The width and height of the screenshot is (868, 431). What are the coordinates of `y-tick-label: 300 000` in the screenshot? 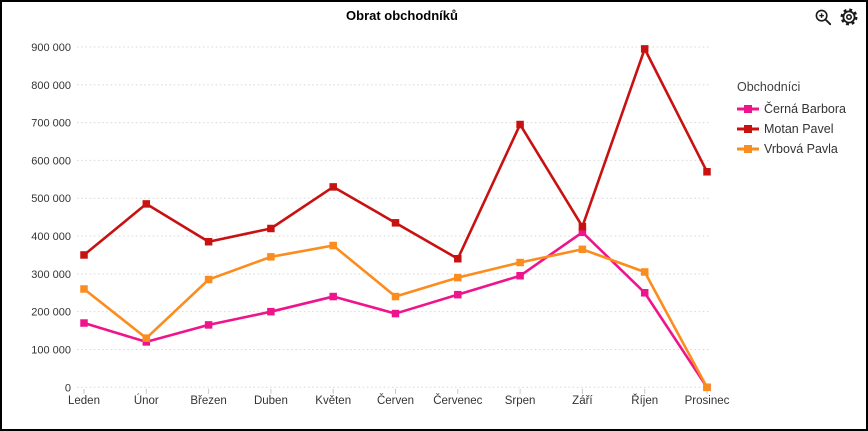 It's located at (51, 275).